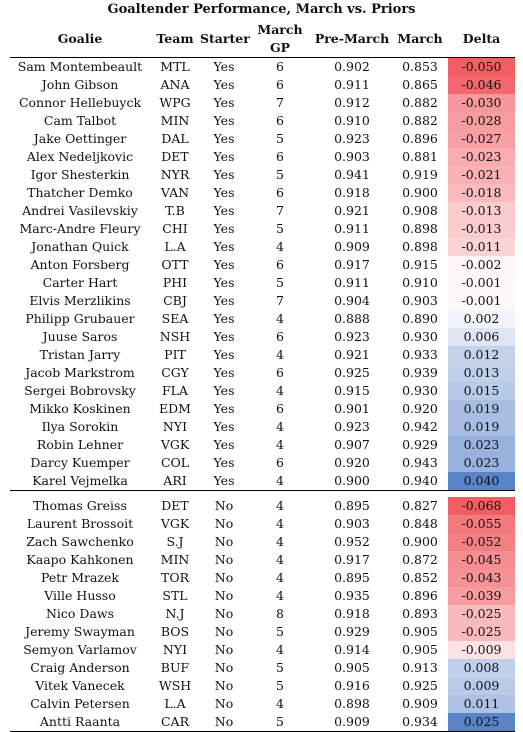 The image size is (523, 732). I want to click on cell-pre-march: 0.923, so click(352, 336).